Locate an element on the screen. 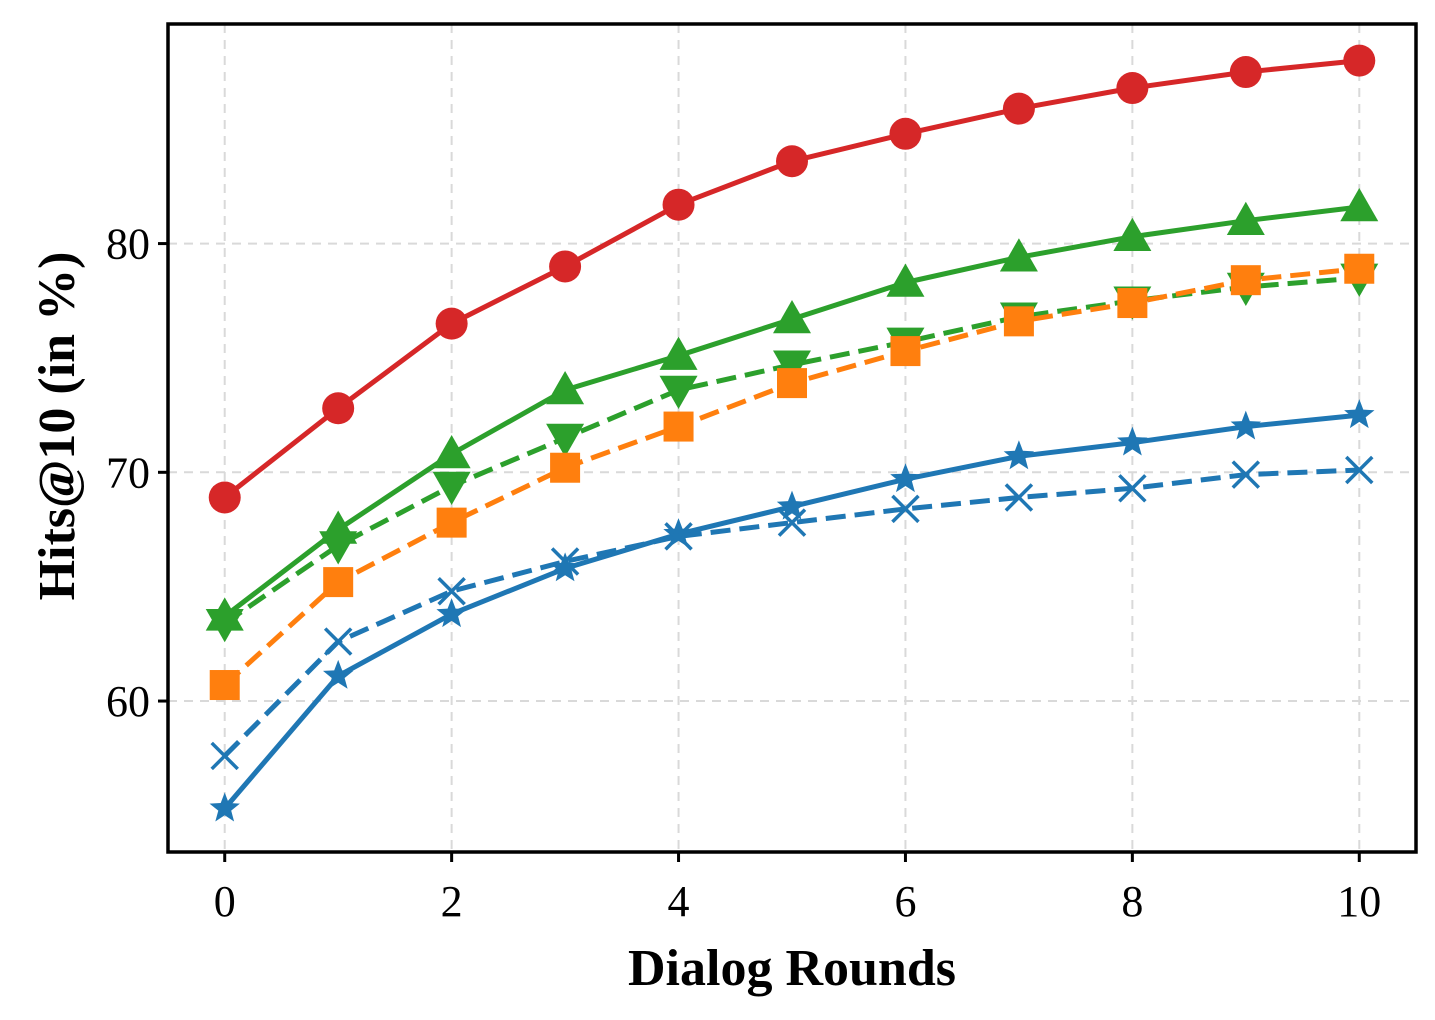  y-axis-title: Hits@10 (in %) is located at coordinates (57, 426).